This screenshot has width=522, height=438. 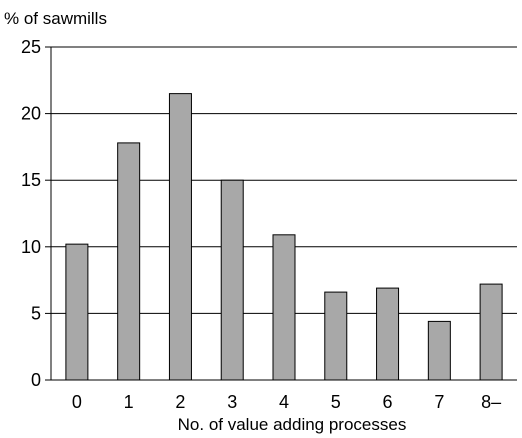 I want to click on x-tick-label: 8–, so click(x=491, y=402).